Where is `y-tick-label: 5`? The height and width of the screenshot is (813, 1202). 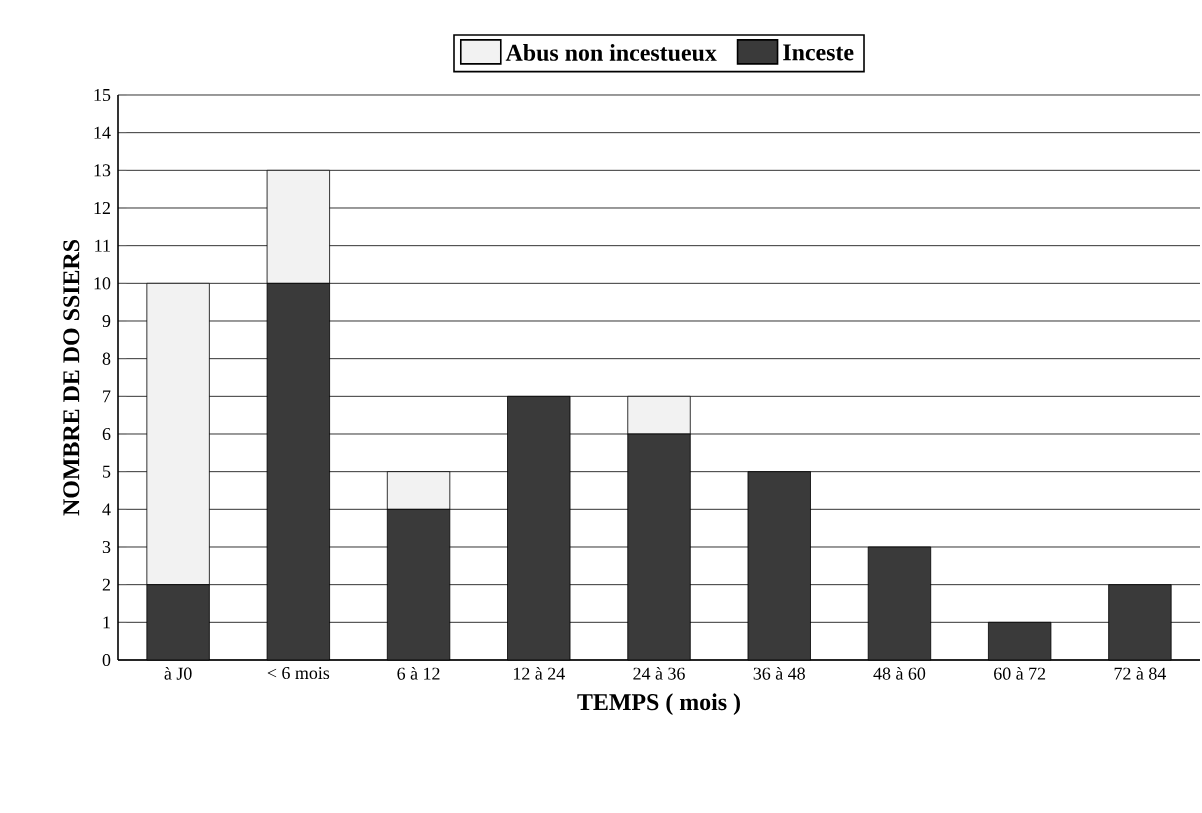
y-tick-label: 5 is located at coordinates (107, 471).